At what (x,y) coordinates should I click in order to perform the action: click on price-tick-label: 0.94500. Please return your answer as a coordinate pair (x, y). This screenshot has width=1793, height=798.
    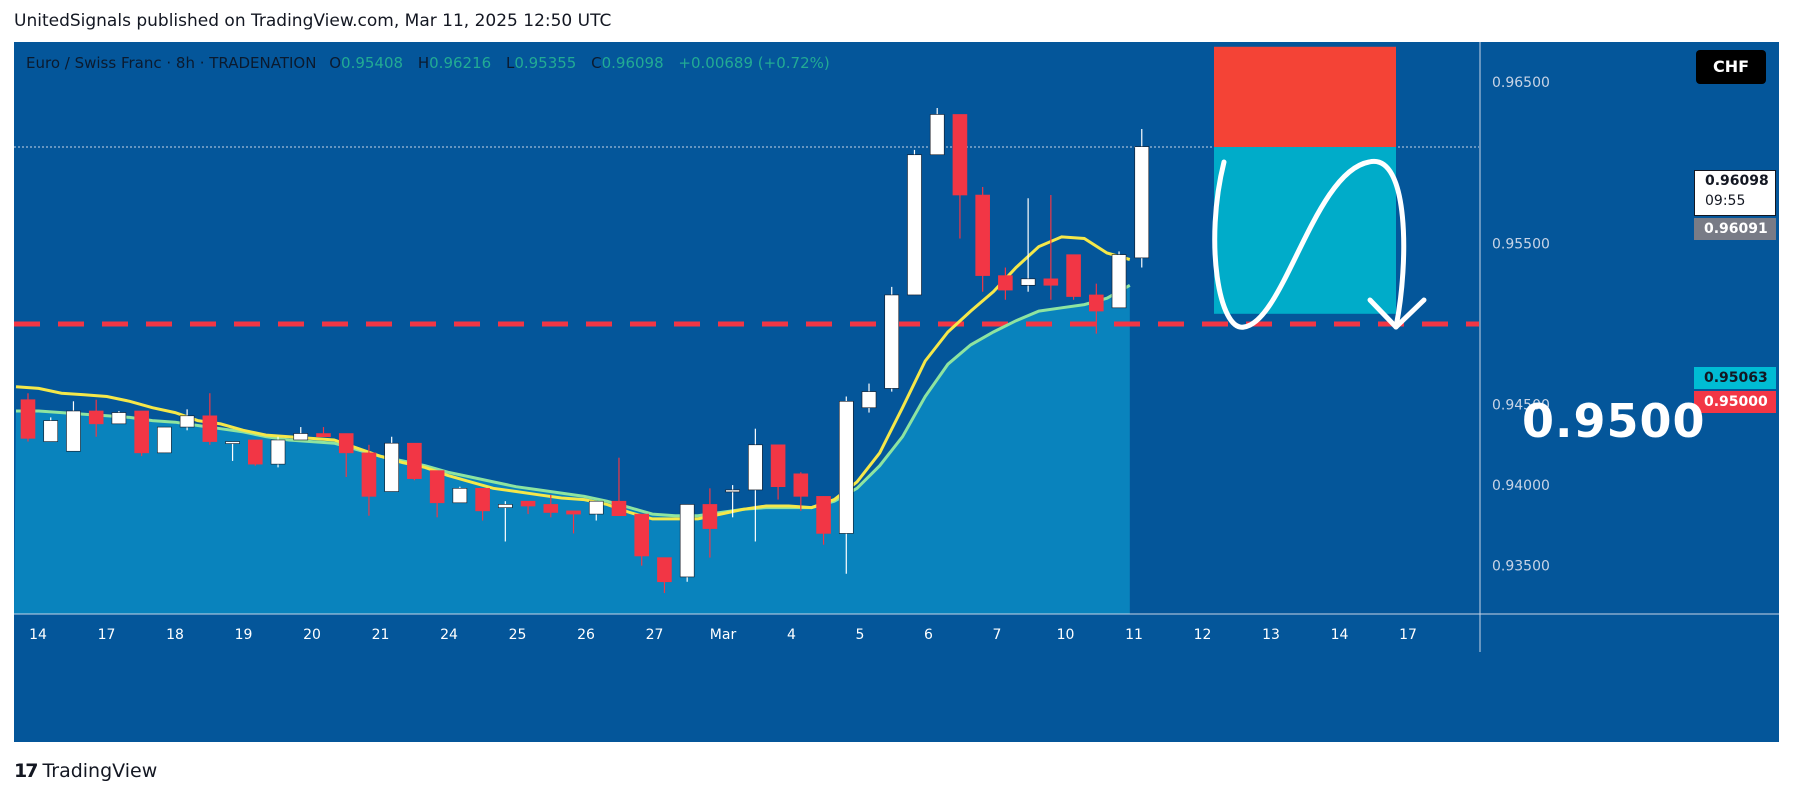
    Looking at the image, I should click on (1521, 406).